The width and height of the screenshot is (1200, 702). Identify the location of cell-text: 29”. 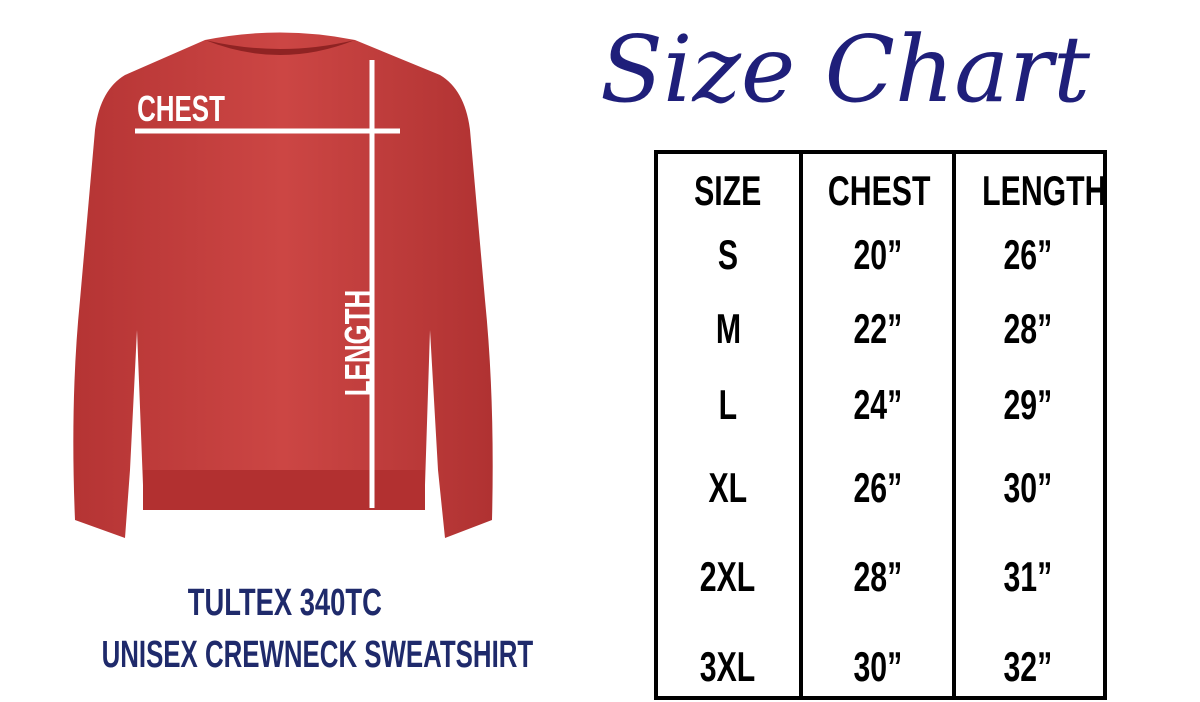
(1028, 404).